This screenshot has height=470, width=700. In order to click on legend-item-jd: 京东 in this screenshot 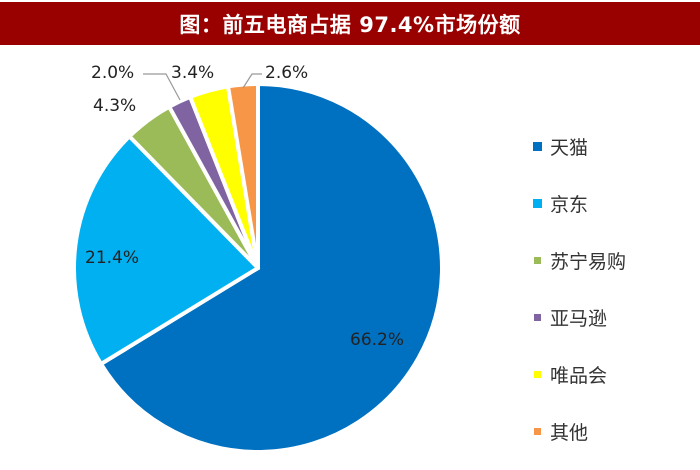, I will do `click(579, 203)`.